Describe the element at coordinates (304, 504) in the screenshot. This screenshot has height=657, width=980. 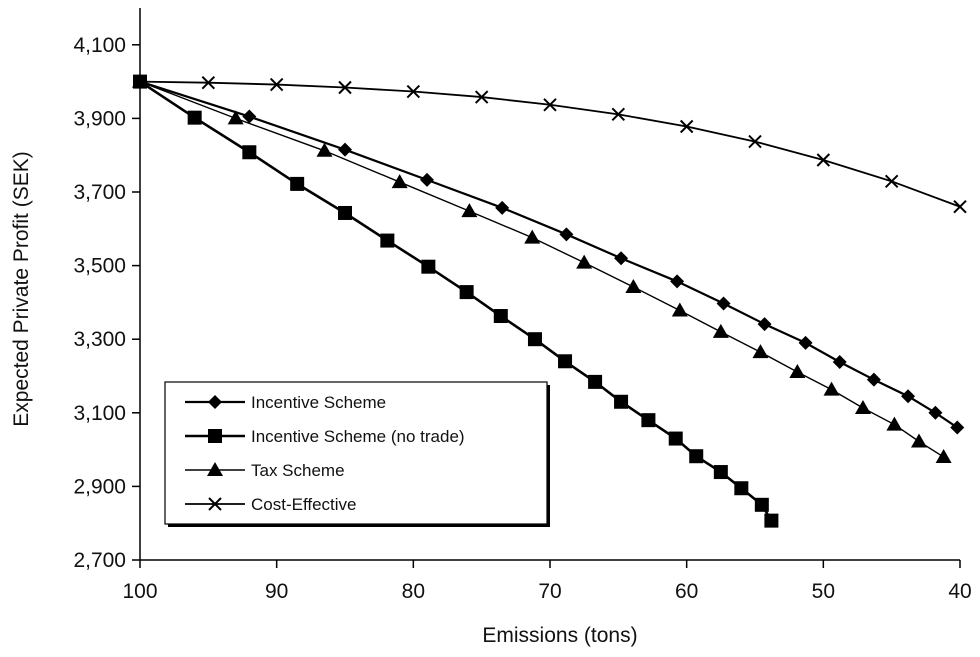
I see `legend-entry-label: Cost-Effective` at that location.